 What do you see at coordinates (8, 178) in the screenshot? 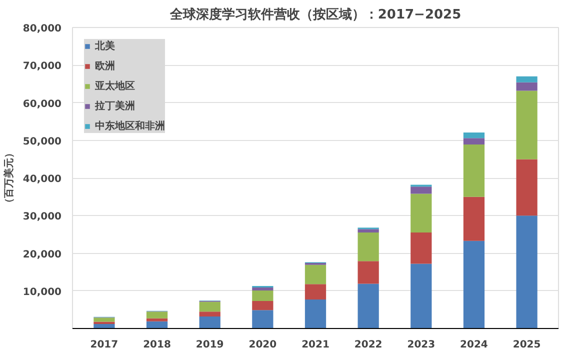
I see `y-axis-title: （百万美元）` at bounding box center [8, 178].